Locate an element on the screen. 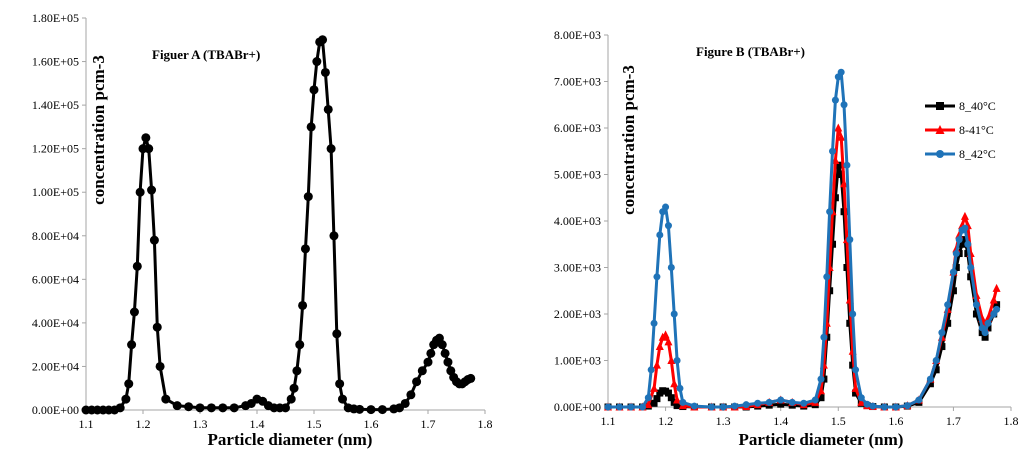  y-tick-label: 8.00E+04 is located at coordinates (55, 236).